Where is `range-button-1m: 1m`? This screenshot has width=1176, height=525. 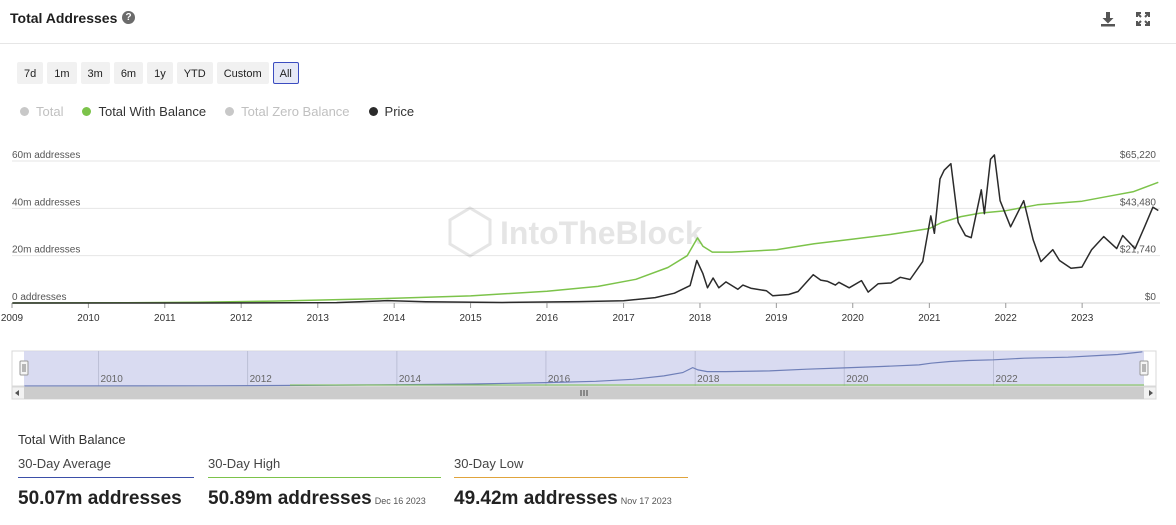 range-button-1m: 1m is located at coordinates (62, 73).